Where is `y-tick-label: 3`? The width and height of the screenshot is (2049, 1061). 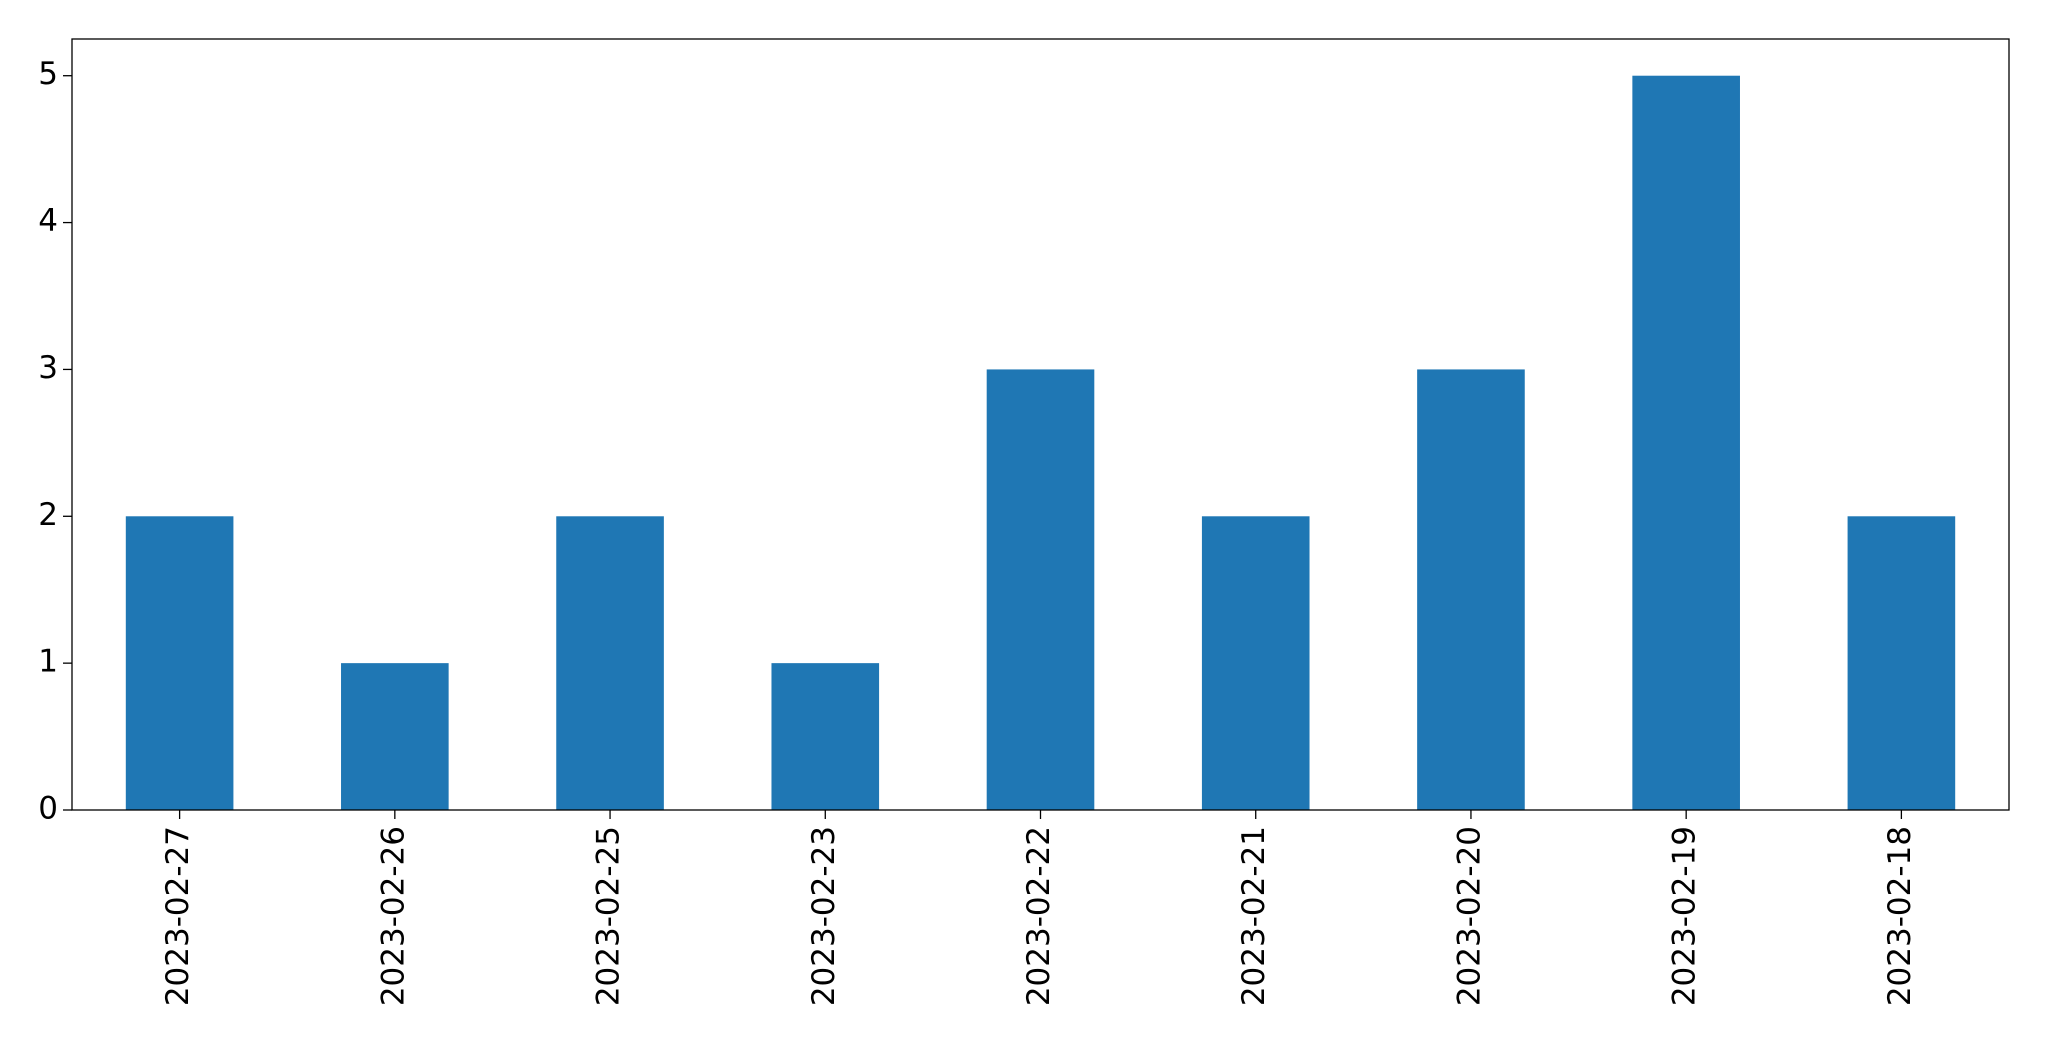 y-tick-label: 3 is located at coordinates (48, 368).